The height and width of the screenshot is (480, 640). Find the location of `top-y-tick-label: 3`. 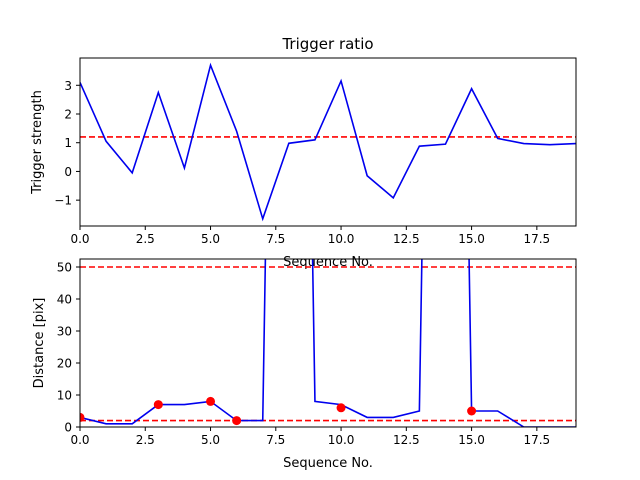

top-y-tick-label: 3 is located at coordinates (68, 86).